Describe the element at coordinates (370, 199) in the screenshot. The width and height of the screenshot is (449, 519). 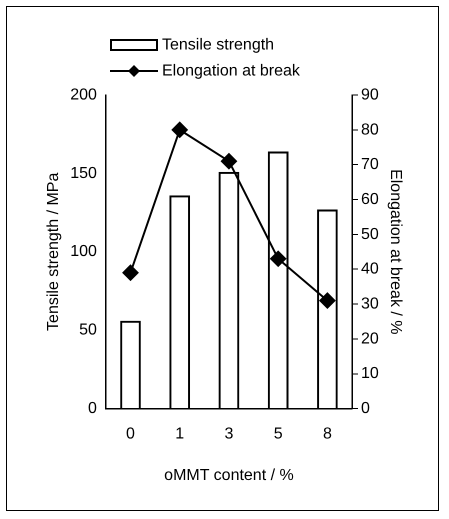
I see `y2-tick-label: 60` at that location.